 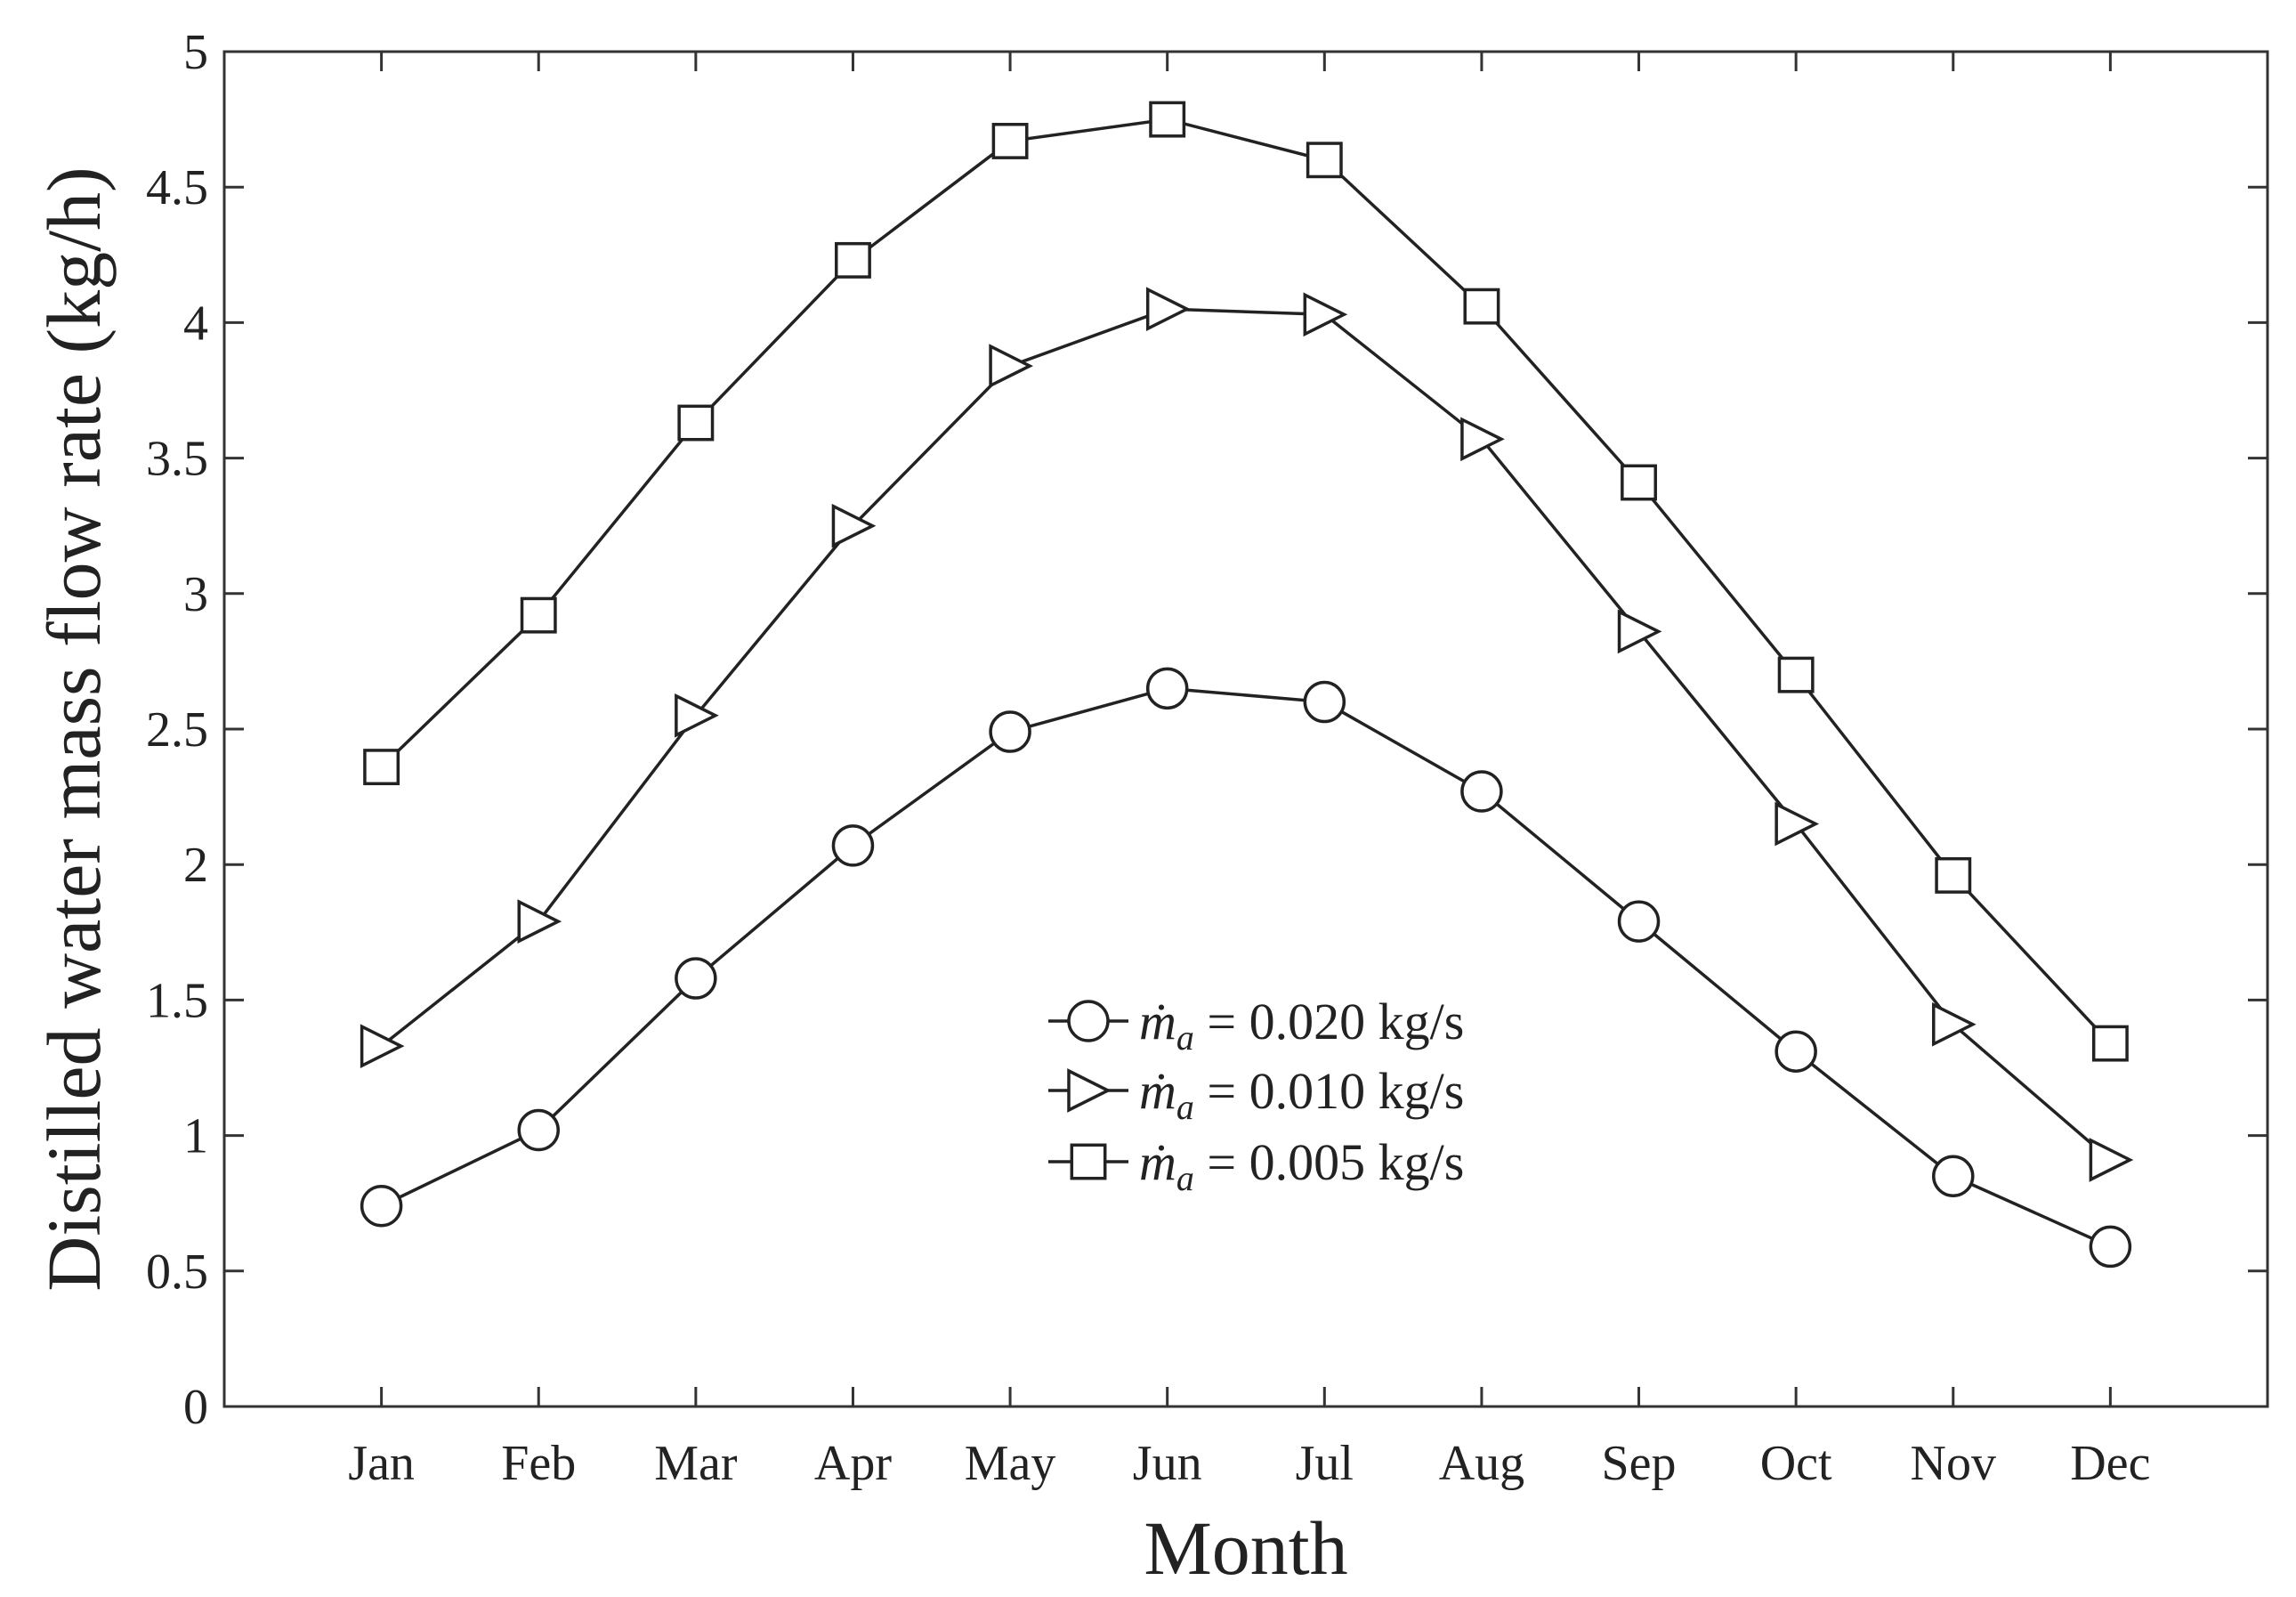 I want to click on legend-label: ṁa = 0.005 kg/s, so click(x=1301, y=1165).